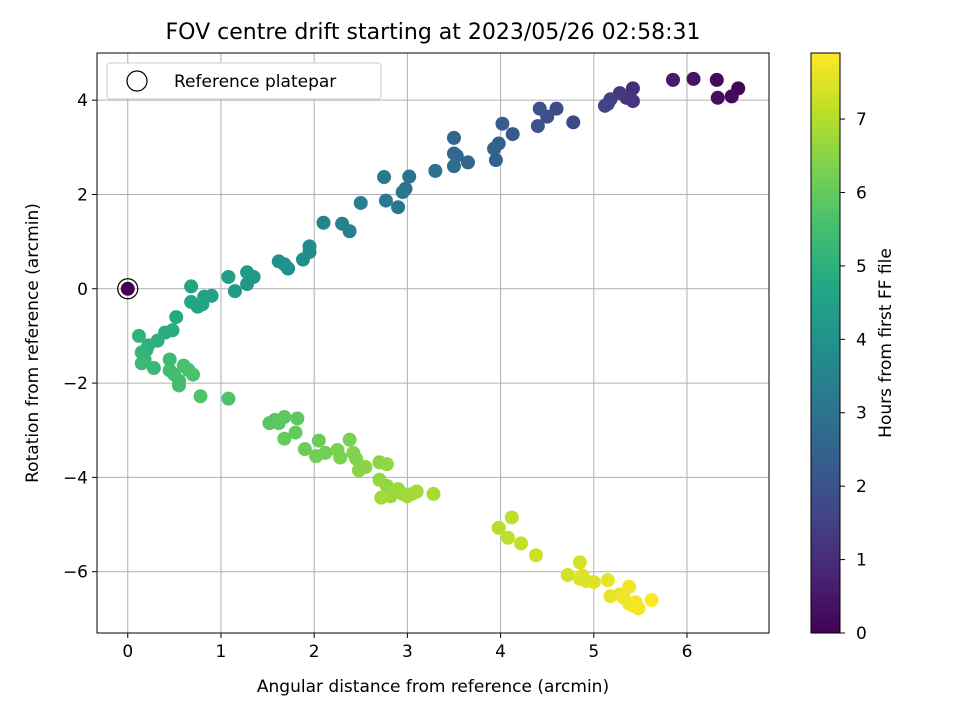 The height and width of the screenshot is (720, 960). I want to click on colorbar-tick-label: 3, so click(861, 414).